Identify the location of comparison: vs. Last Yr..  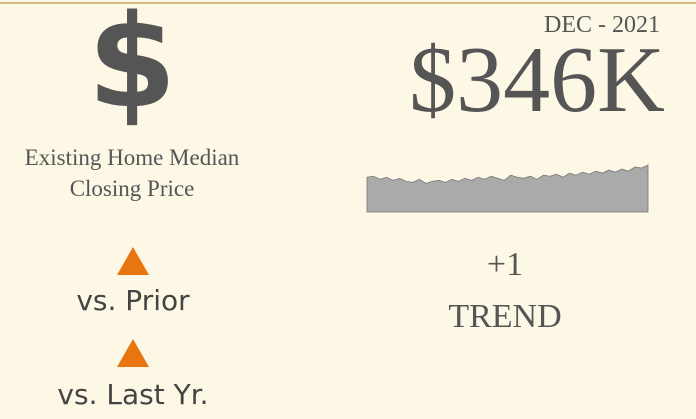
(132, 394).